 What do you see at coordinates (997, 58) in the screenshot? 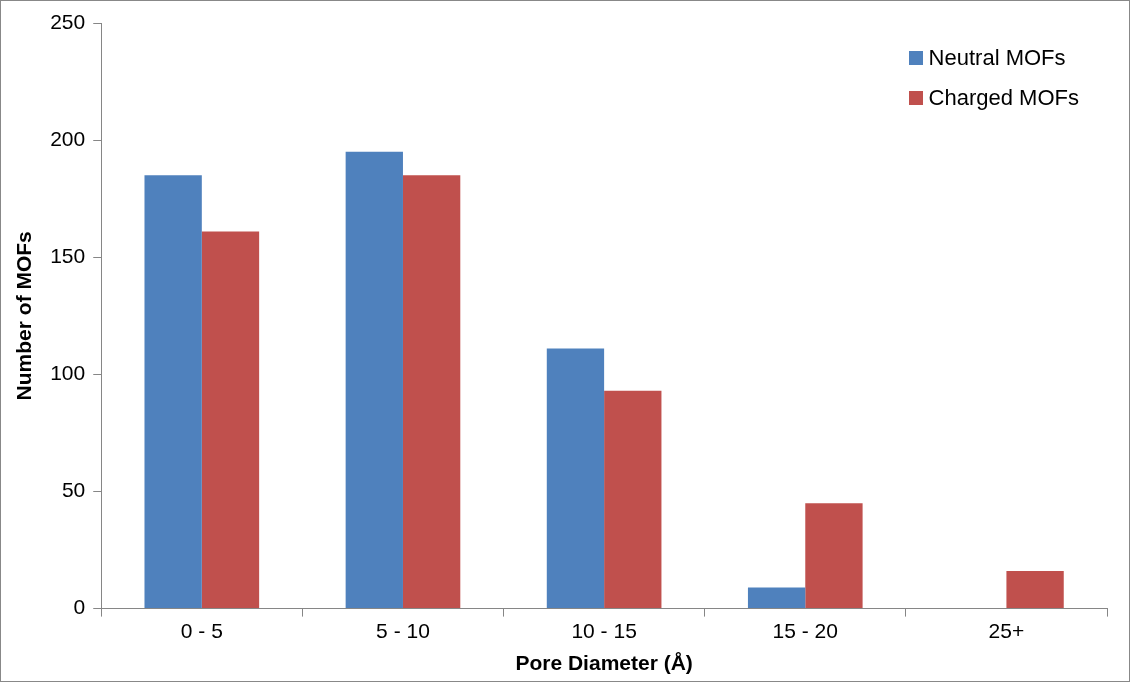
I see `legend-label: Neutral MOFs` at bounding box center [997, 58].